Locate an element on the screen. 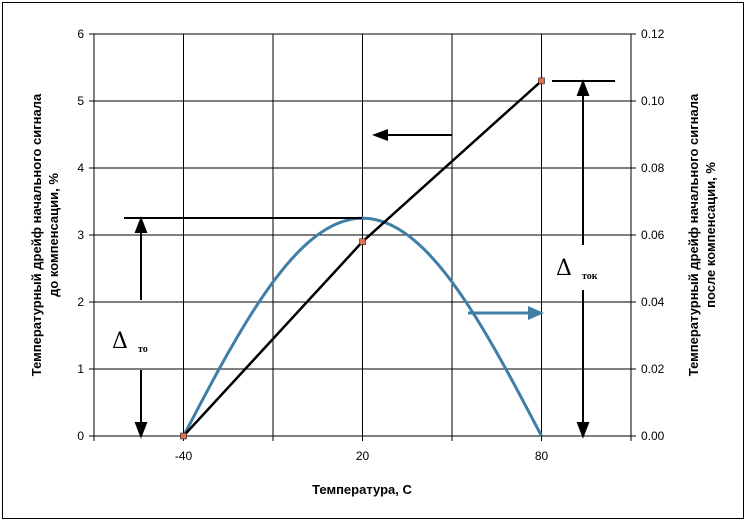 The width and height of the screenshot is (750, 525). left-axis-label-line-2: до компенсации, % is located at coordinates (53, 235).